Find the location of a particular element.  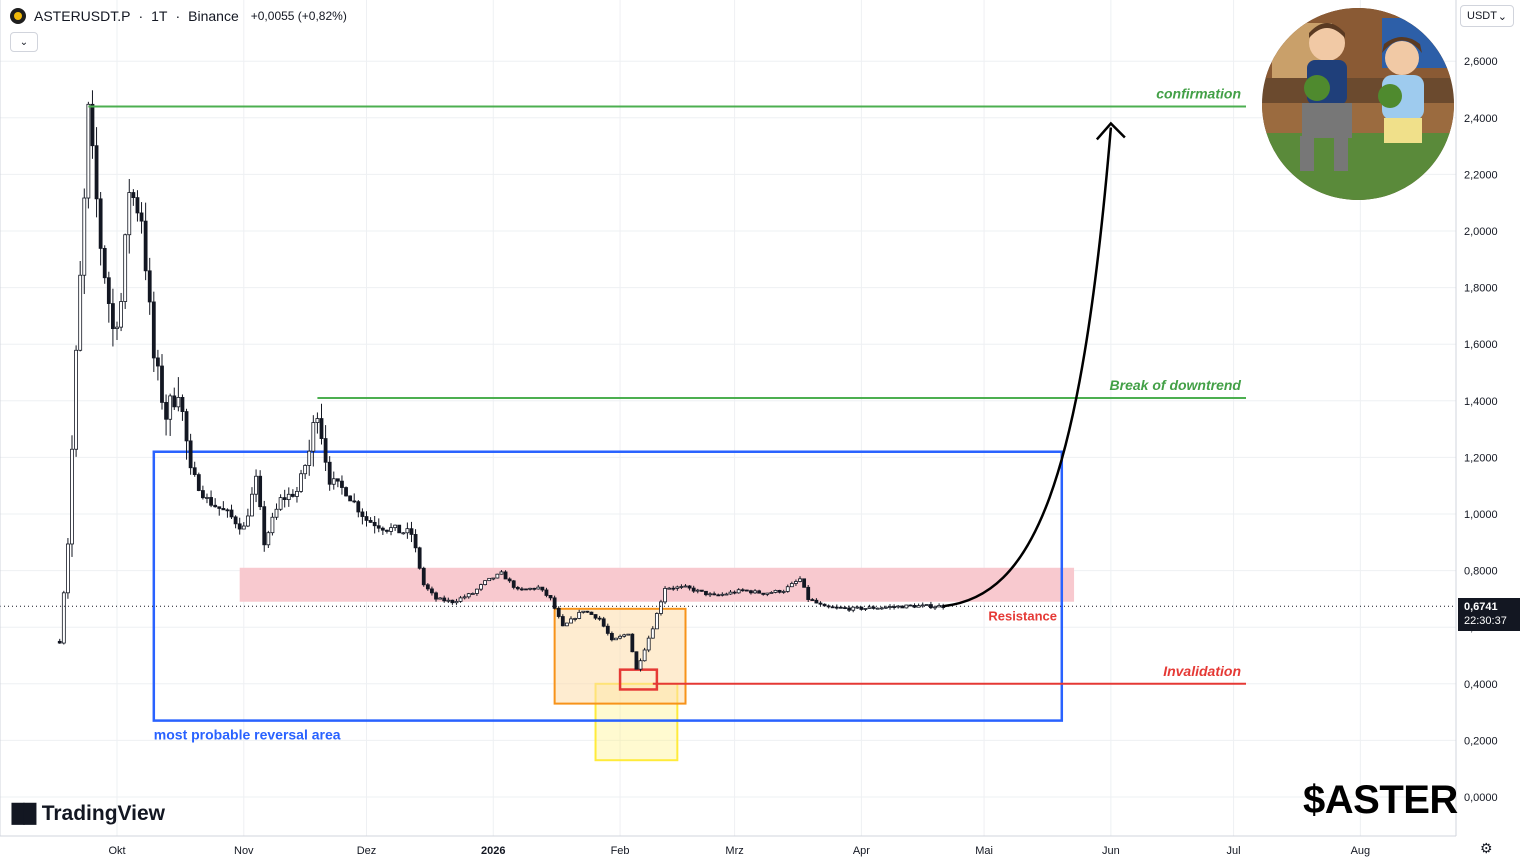

price-tick-label: 1,6000 is located at coordinates (1481, 345).